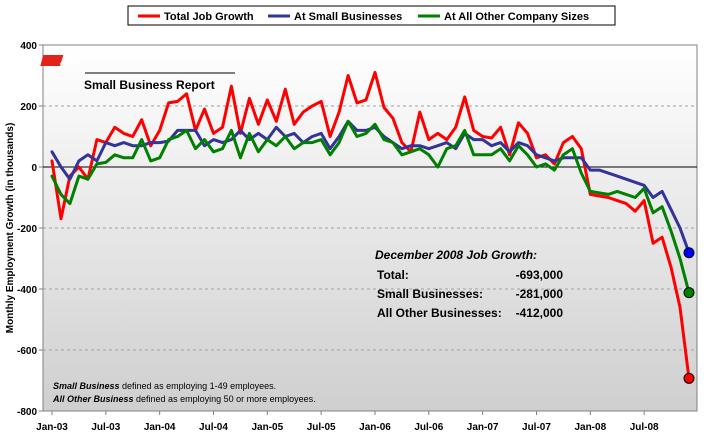  Describe the element at coordinates (198, 386) in the screenshot. I see `footnote-small-text: defined as employing 1-49 employees.` at that location.